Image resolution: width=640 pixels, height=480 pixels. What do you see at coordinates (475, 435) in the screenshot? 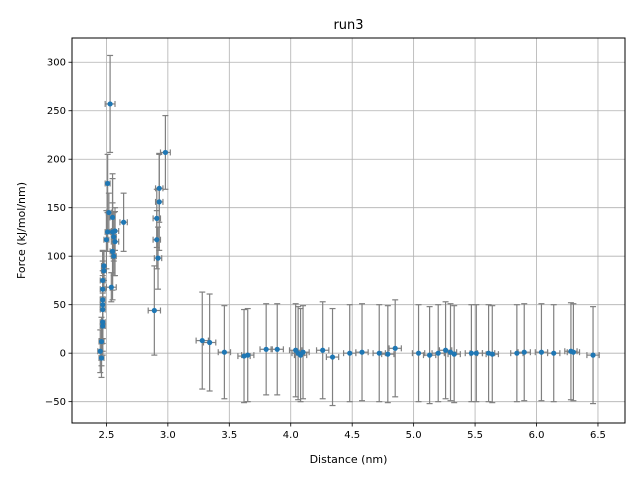
I see `x-tick-label: 5.5` at bounding box center [475, 435].